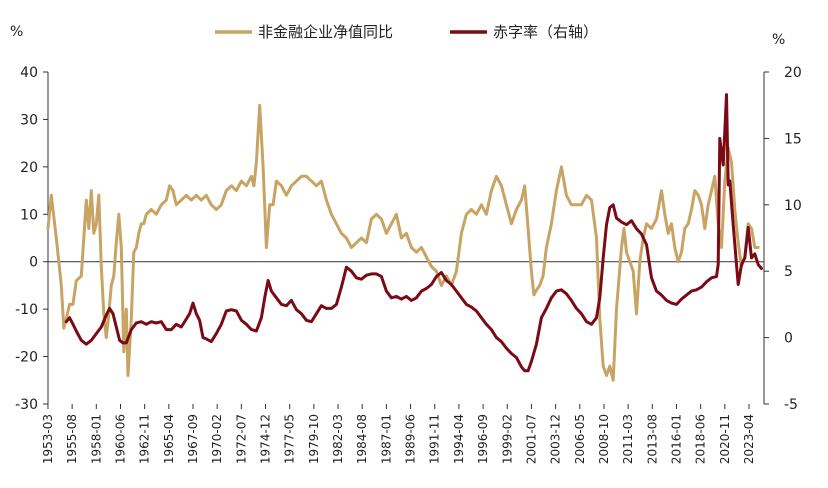 This screenshot has width=828, height=488. Describe the element at coordinates (725, 439) in the screenshot. I see `x-tick-label: 2020-11` at that location.